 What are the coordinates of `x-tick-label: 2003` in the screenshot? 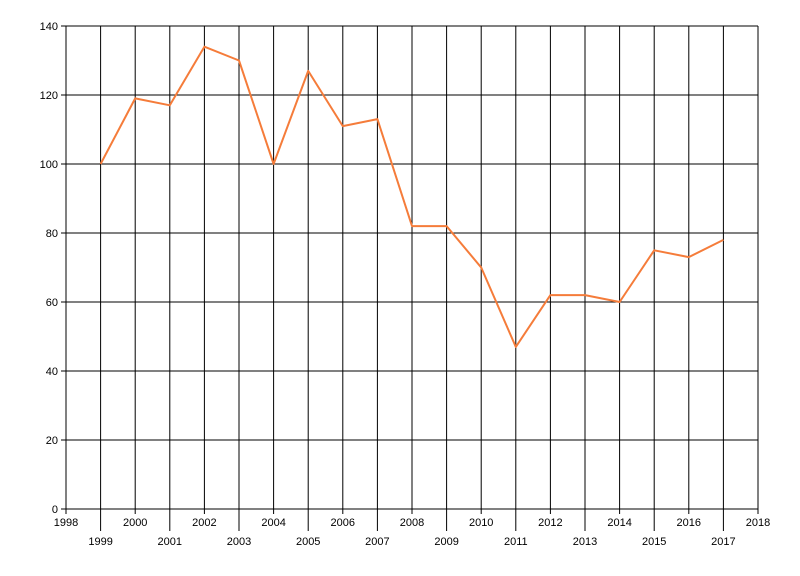 It's located at (239, 542).